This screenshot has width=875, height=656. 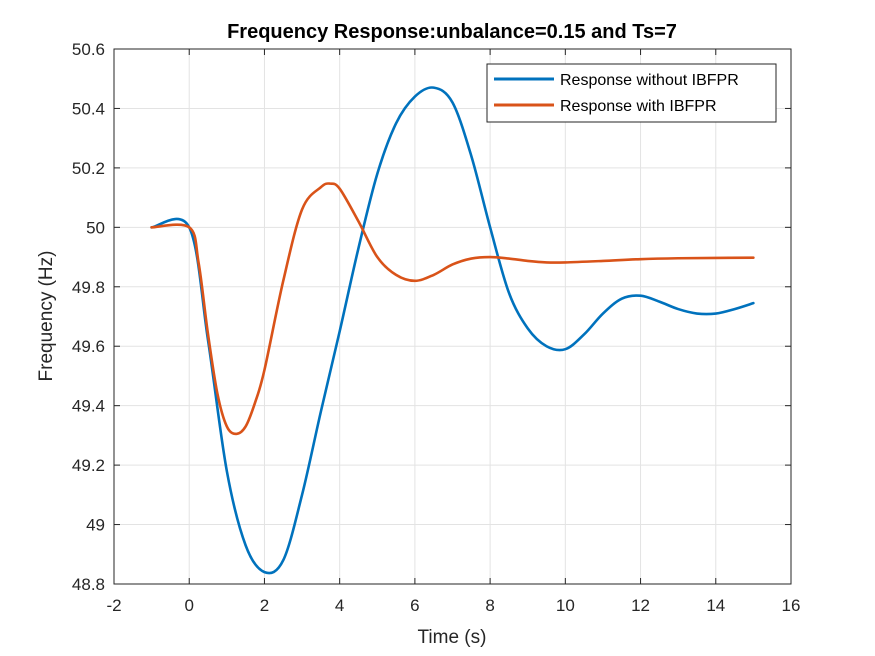 I want to click on x-tick-label: 0, so click(x=188, y=605).